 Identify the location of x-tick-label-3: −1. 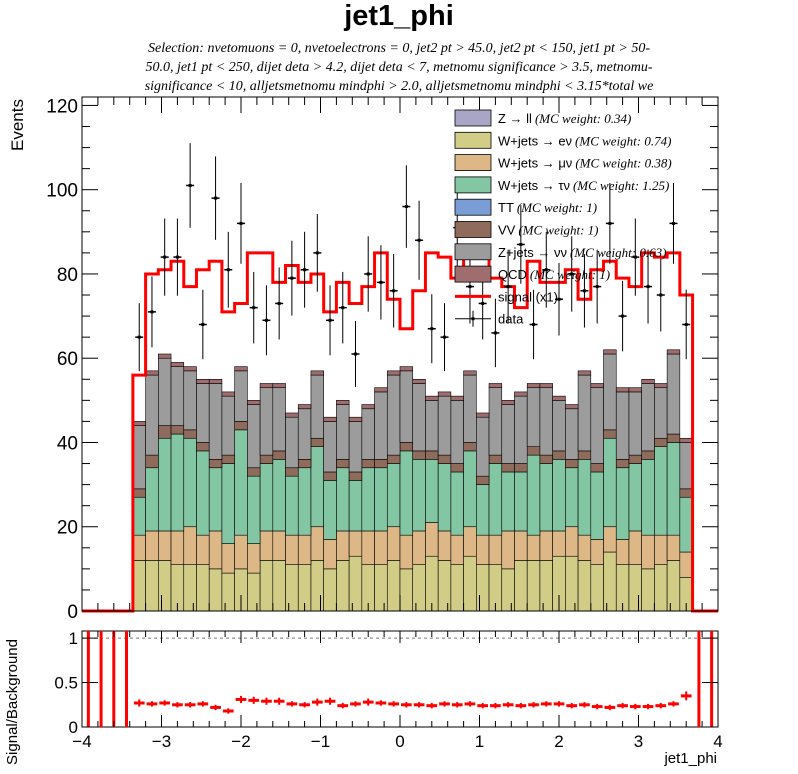
(320, 741).